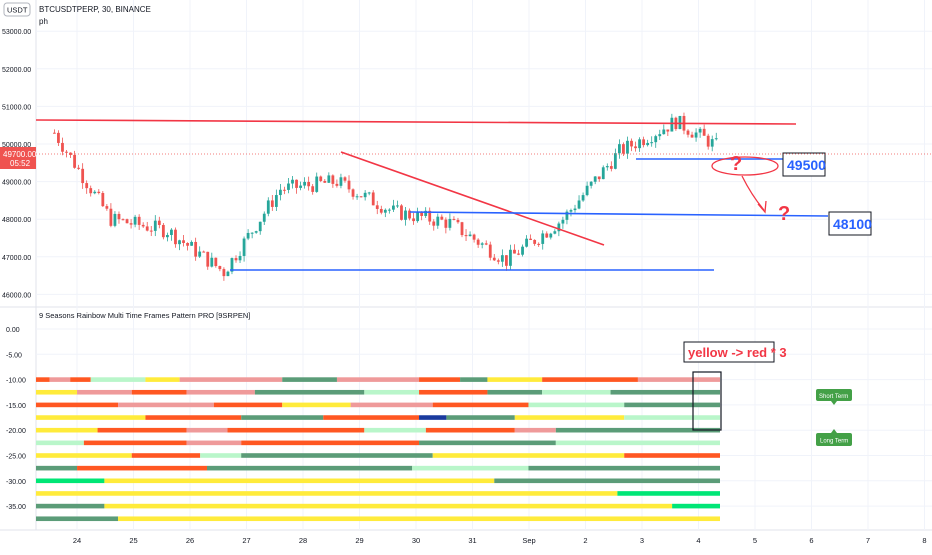 The height and width of the screenshot is (555, 932). What do you see at coordinates (736, 164) in the screenshot?
I see `question-mark-1: ?` at bounding box center [736, 164].